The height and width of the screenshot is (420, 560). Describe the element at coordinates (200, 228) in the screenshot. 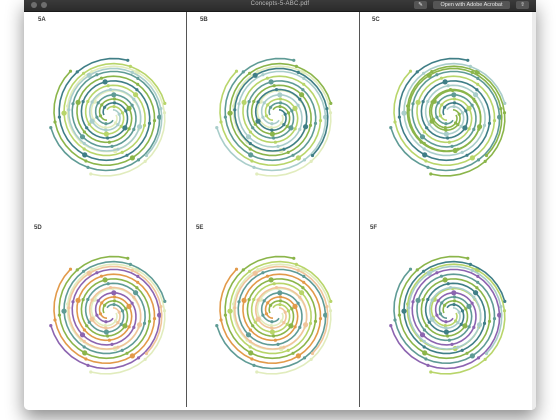

I see `panel-label-5e: 5E` at that location.